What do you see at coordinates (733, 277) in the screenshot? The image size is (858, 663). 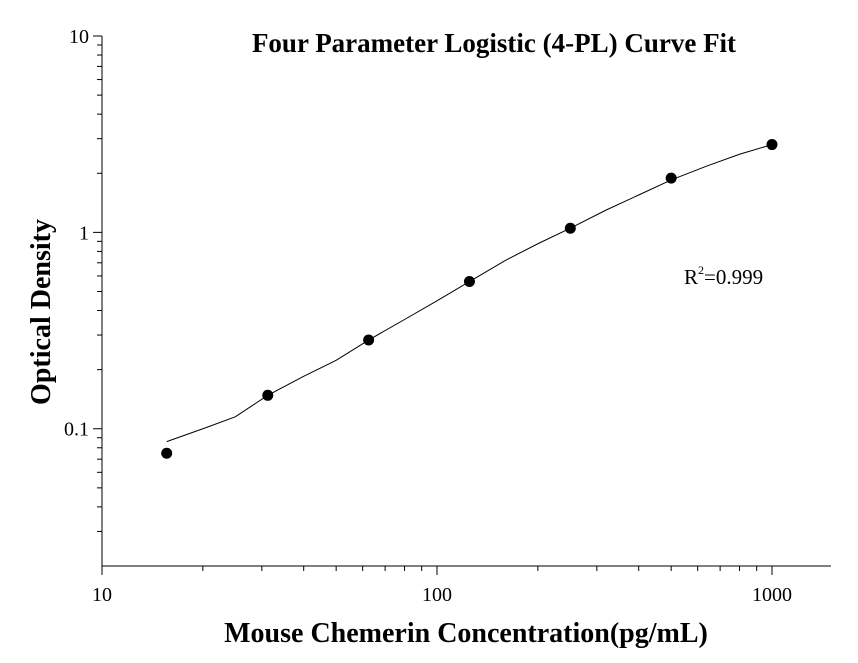 I see `r-squared-value: =0.999` at bounding box center [733, 277].